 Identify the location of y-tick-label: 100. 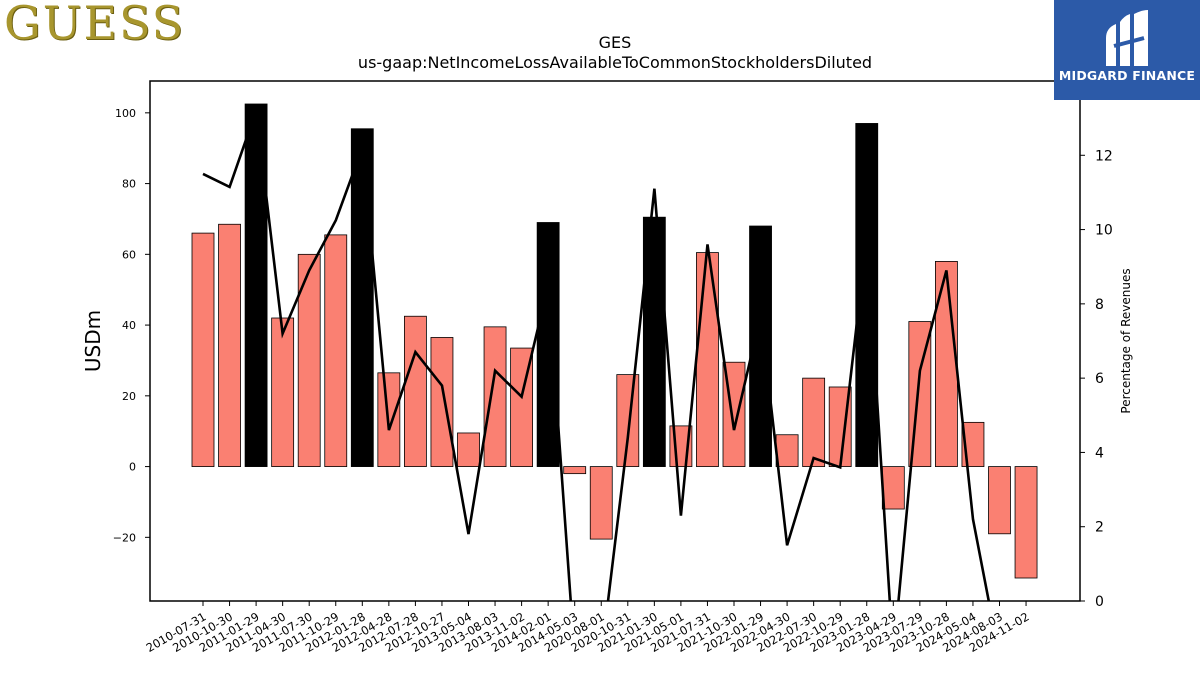
(125, 113).